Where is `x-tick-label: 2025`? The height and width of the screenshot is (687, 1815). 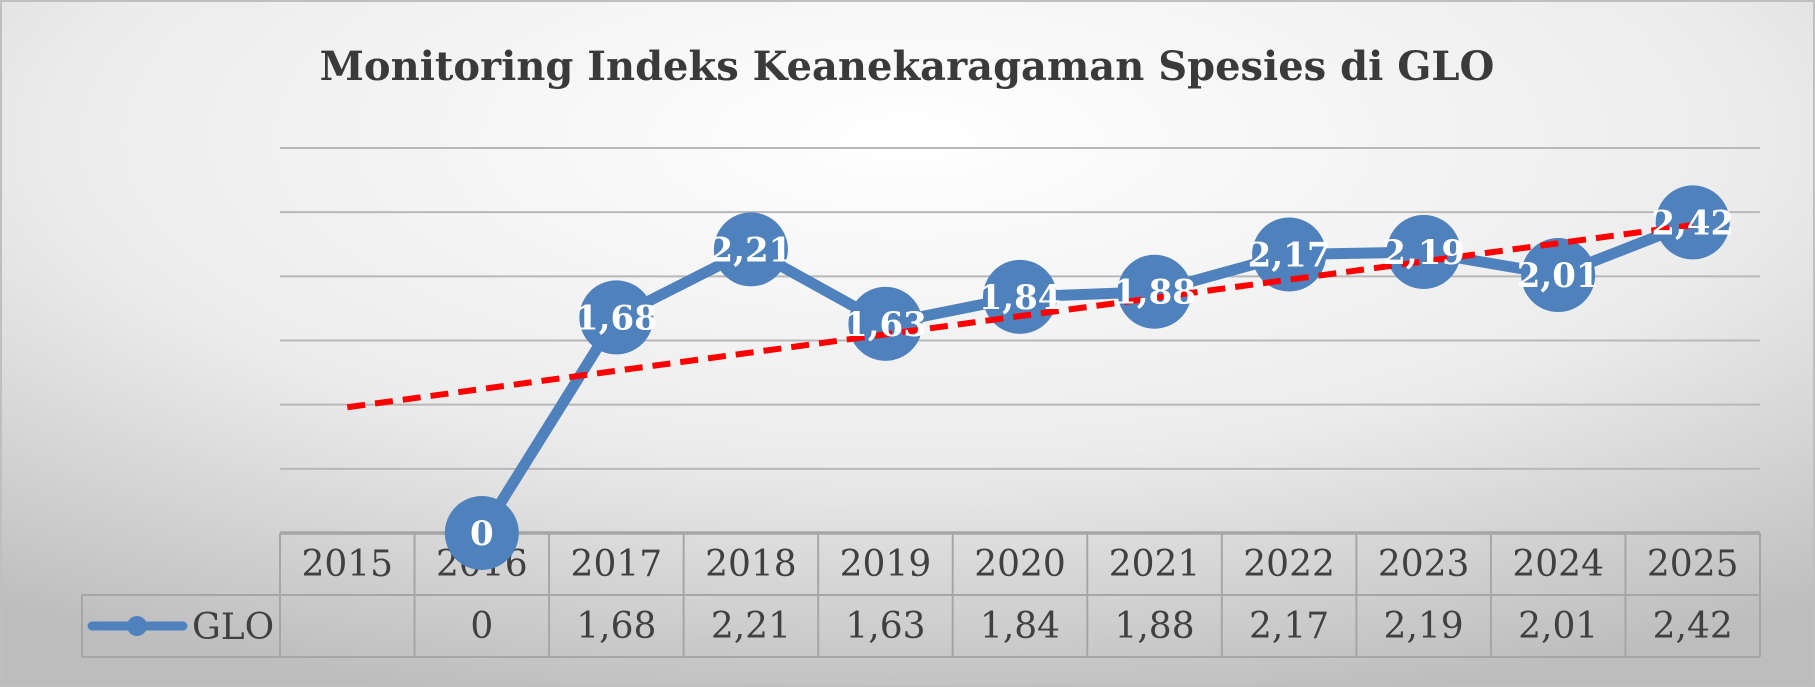 x-tick-label: 2025 is located at coordinates (1693, 564).